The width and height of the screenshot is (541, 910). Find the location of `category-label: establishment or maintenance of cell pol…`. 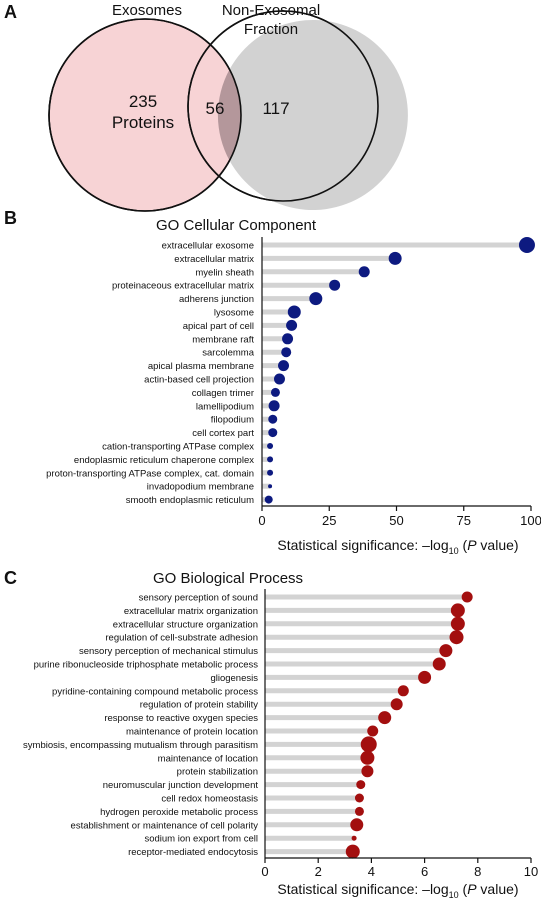

category-label: establishment or maintenance of cell pol… is located at coordinates (165, 825).